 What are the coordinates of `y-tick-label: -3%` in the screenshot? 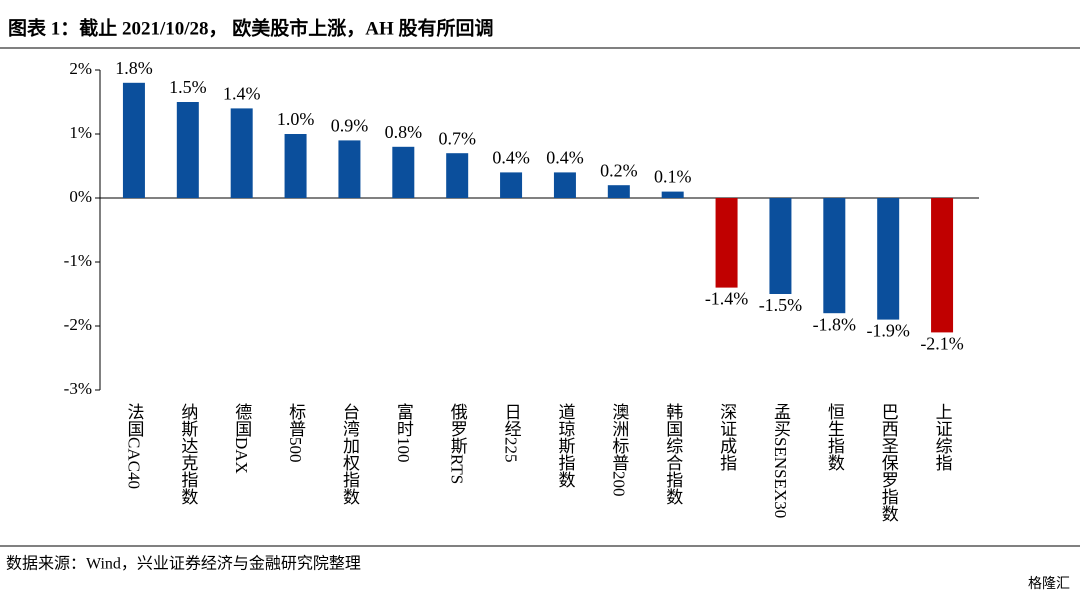 It's located at (78, 388).